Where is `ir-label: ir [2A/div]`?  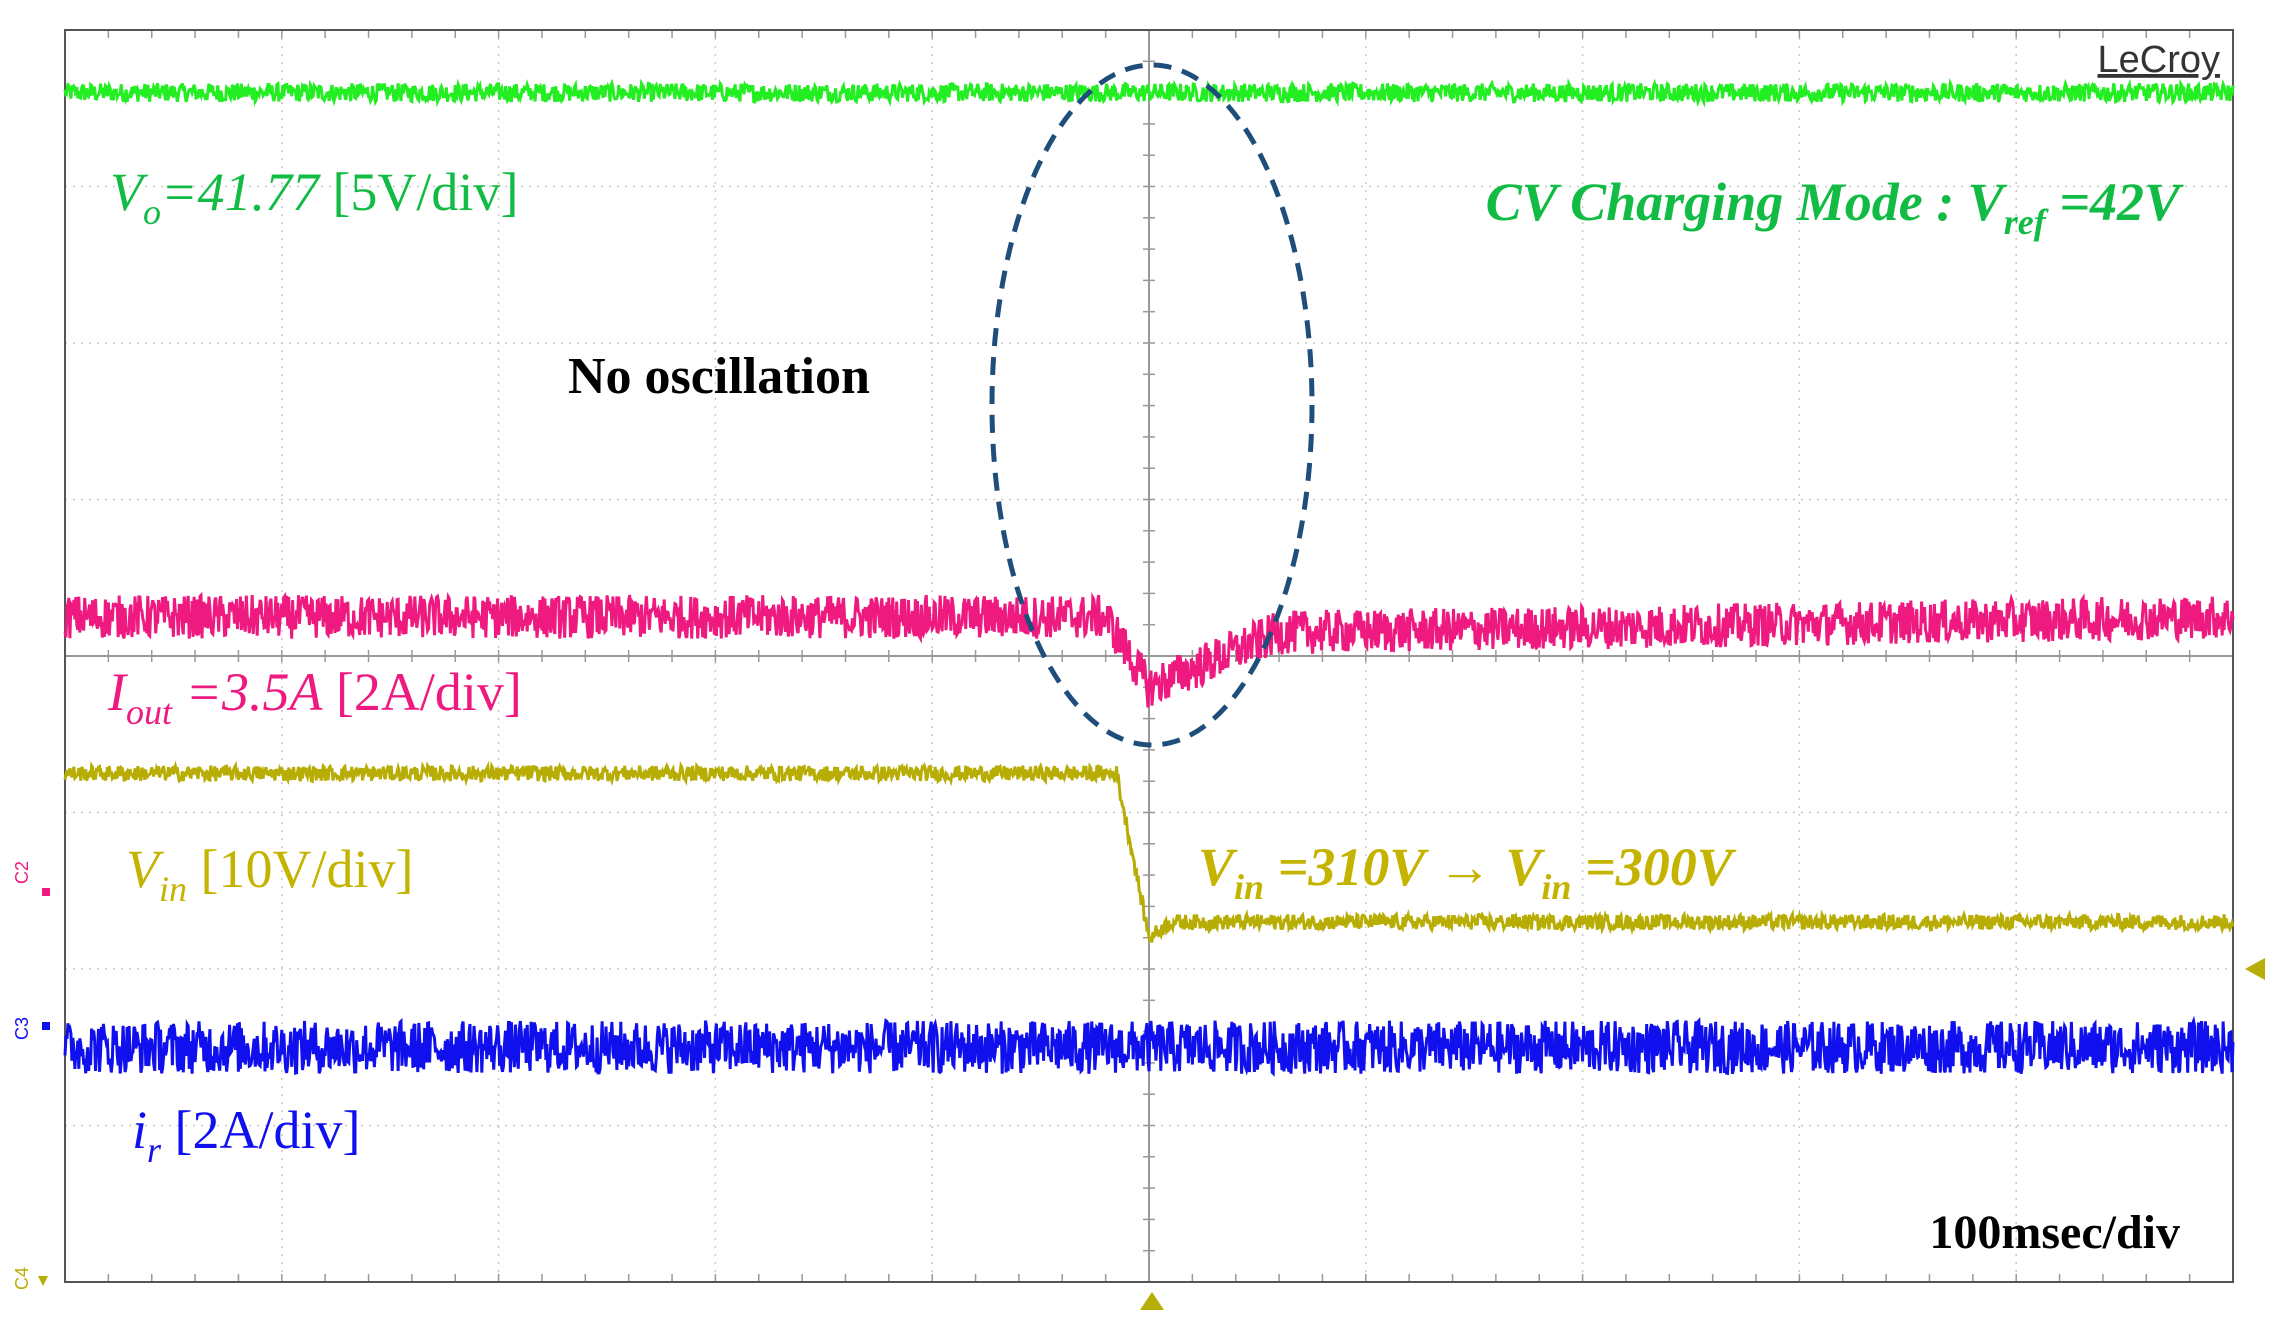 ir-label: ir [2A/div] is located at coordinates (246, 1135).